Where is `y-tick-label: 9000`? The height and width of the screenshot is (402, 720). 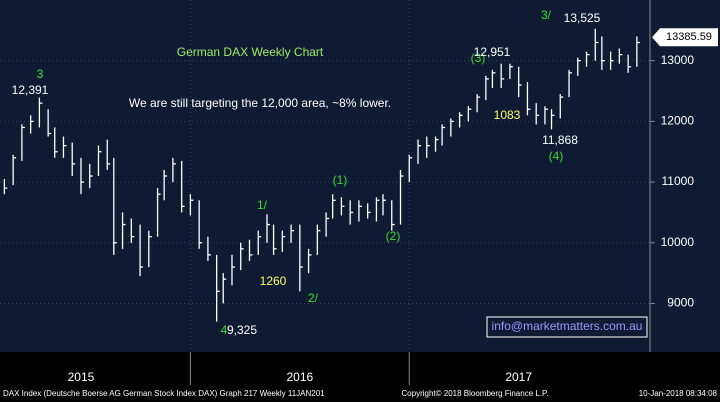
y-tick-label: 9000 is located at coordinates (680, 303).